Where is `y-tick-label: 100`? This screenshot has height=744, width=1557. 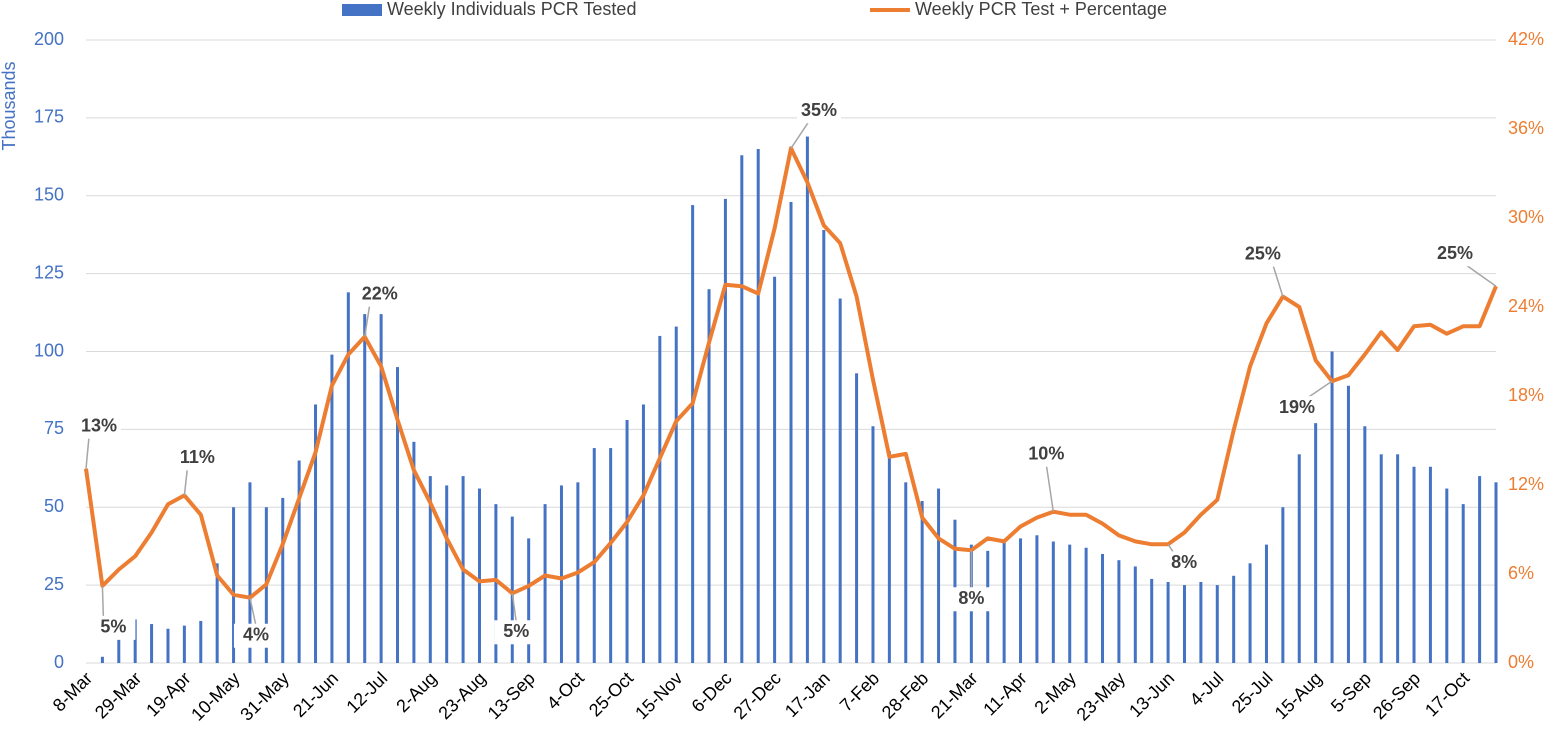 y-tick-label: 100 is located at coordinates (49, 350).